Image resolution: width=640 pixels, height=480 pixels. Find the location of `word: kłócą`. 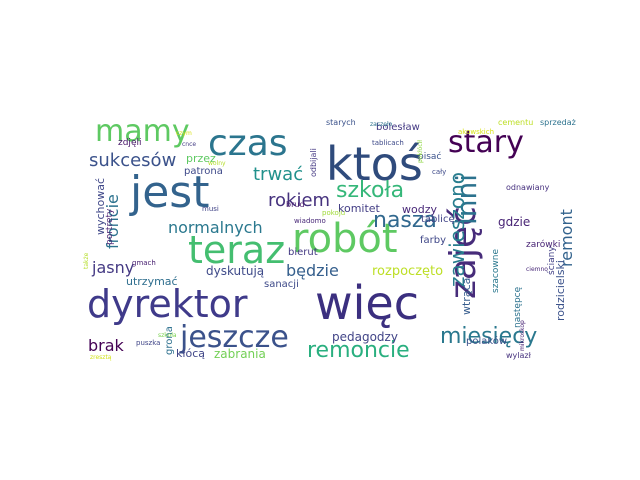

word: kłócą is located at coordinates (190, 353).